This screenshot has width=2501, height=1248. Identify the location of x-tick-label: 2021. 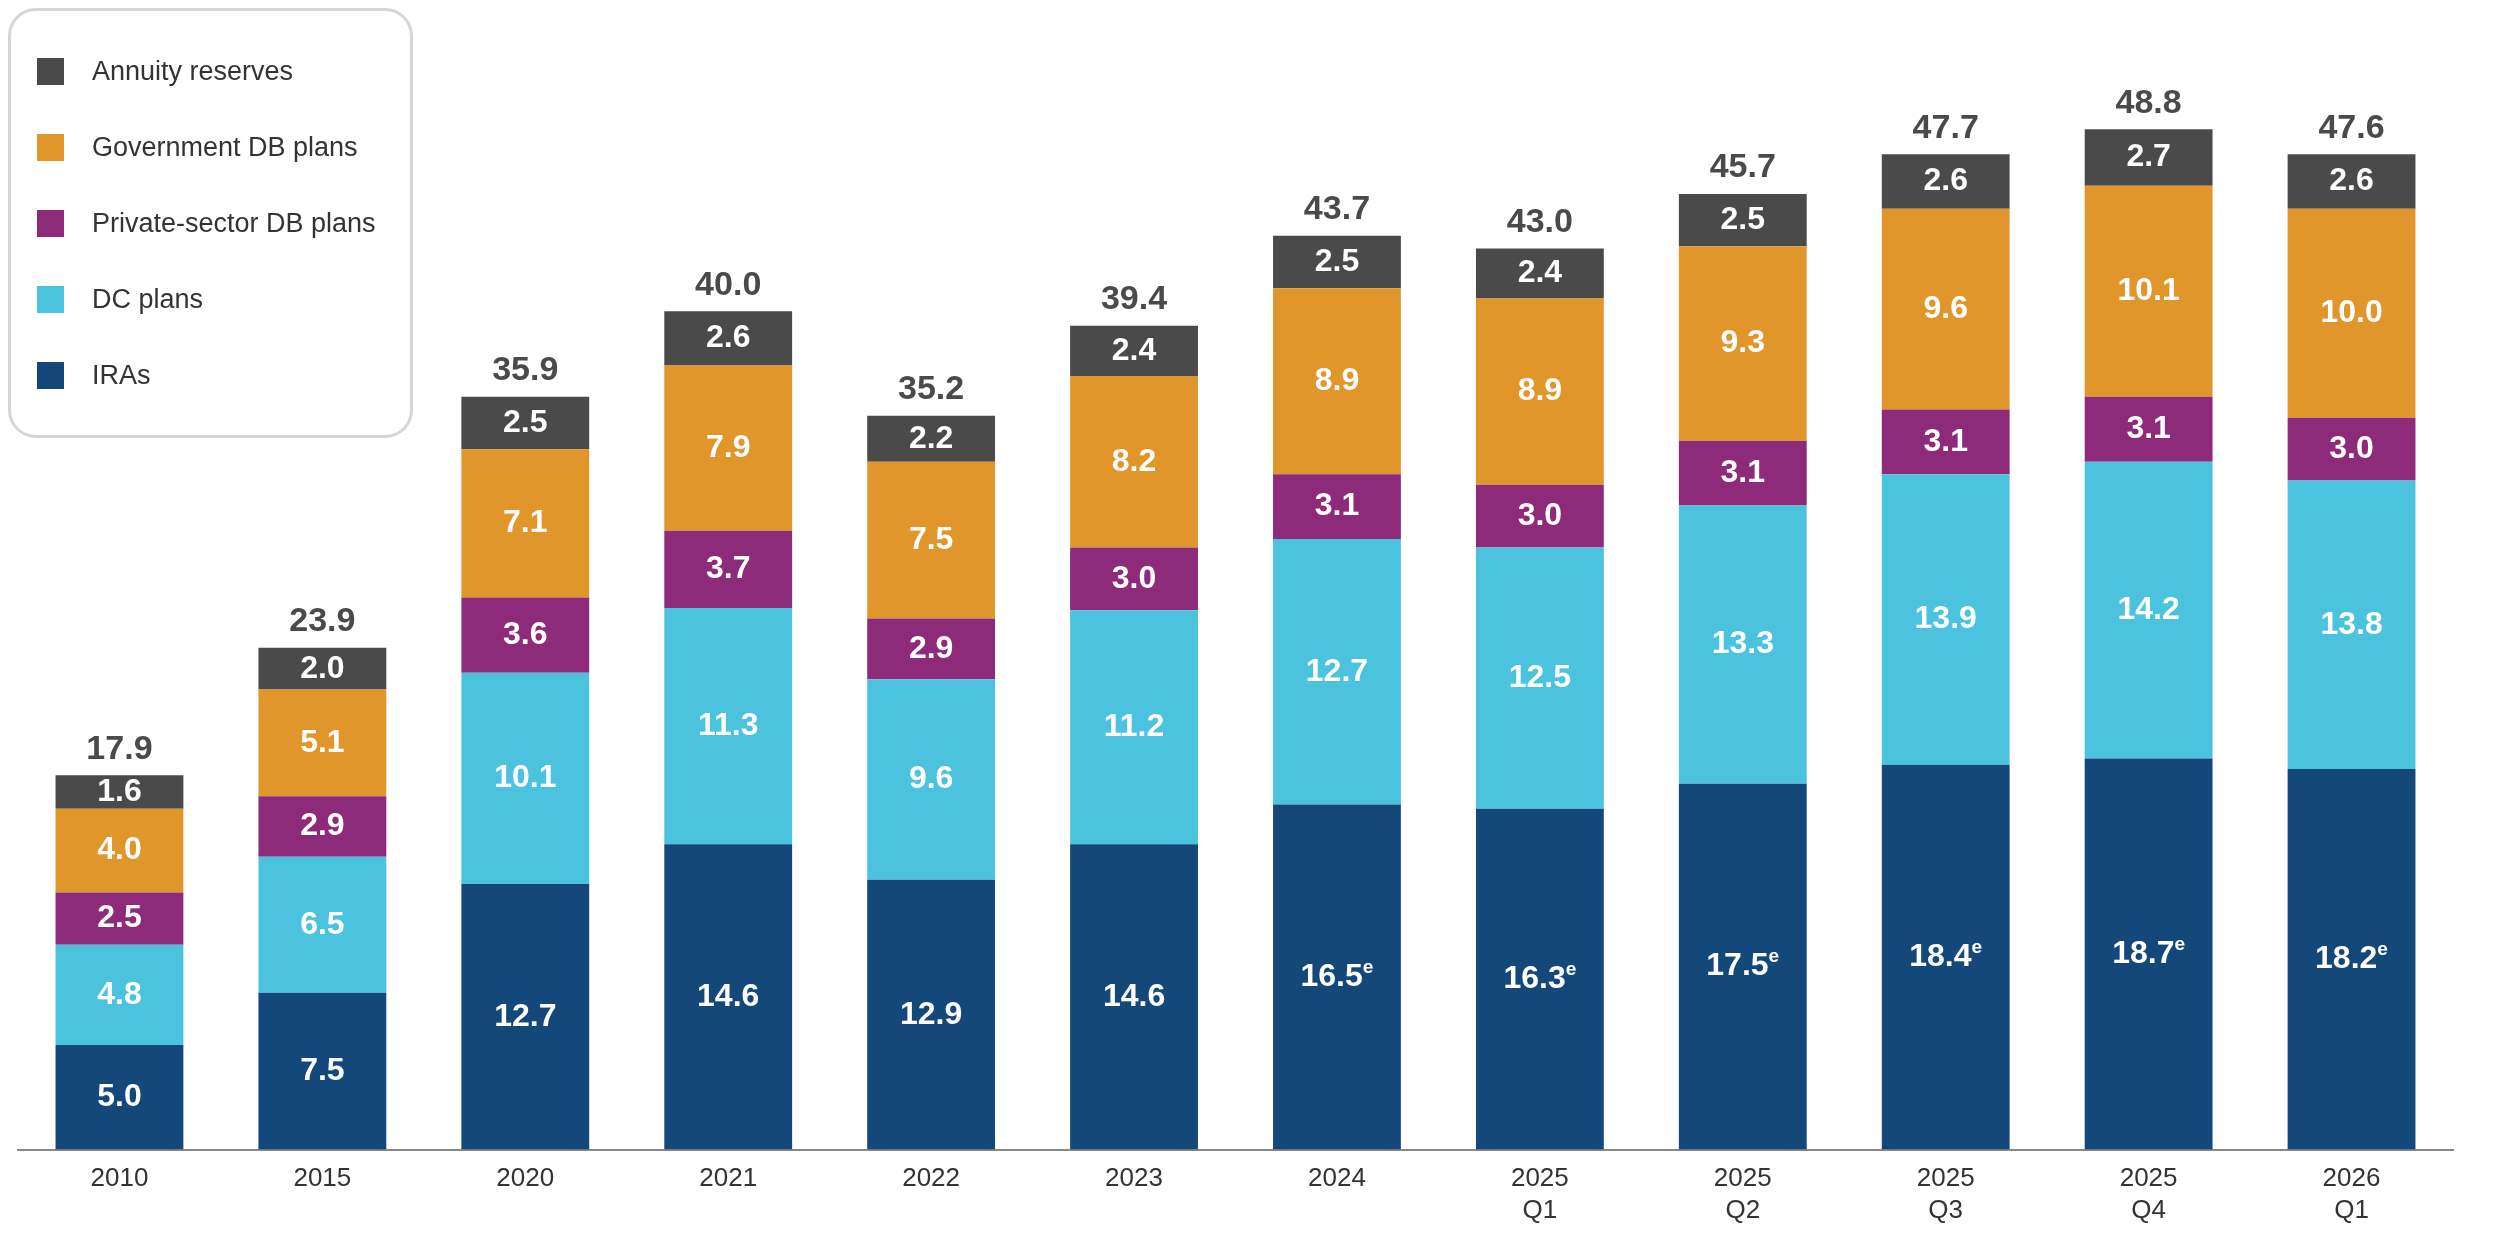
(728, 1177).